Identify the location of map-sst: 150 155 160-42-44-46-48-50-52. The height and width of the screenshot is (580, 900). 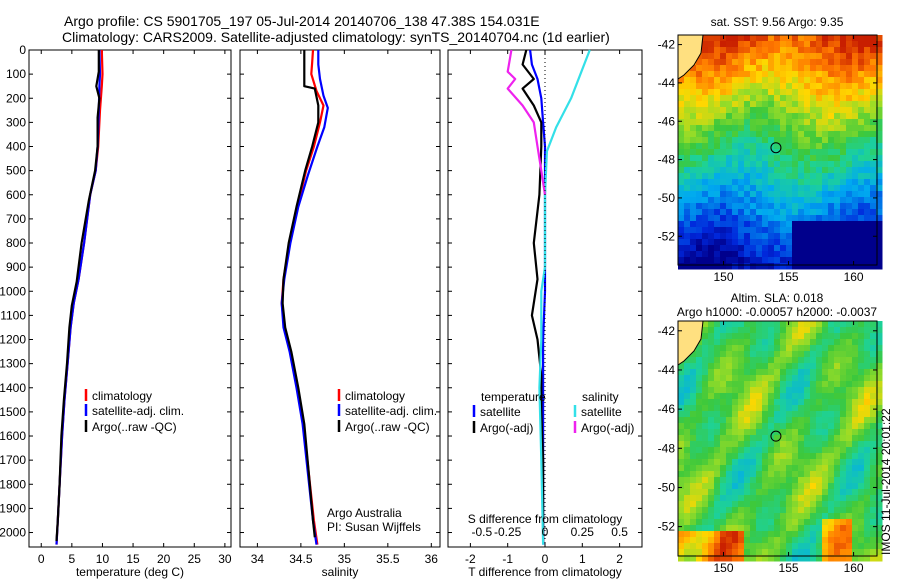
(770, 159).